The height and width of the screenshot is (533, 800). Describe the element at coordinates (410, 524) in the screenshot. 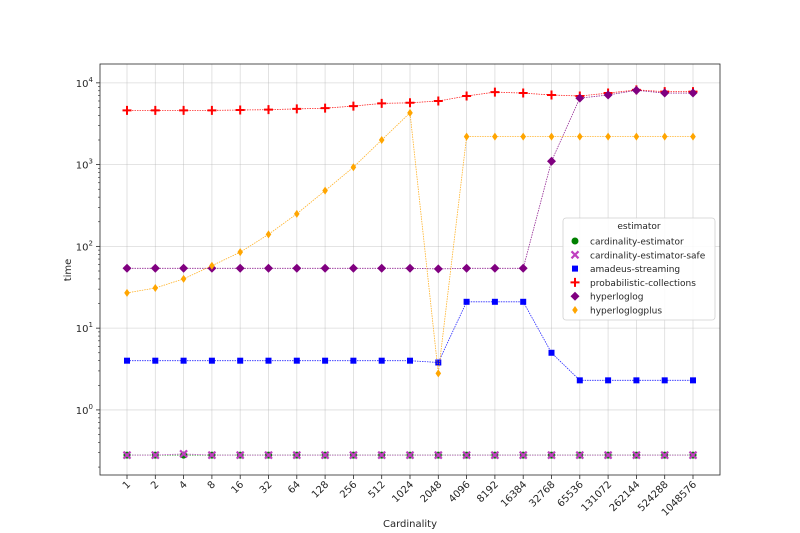

I see `x-axis-label: Cardinality` at that location.